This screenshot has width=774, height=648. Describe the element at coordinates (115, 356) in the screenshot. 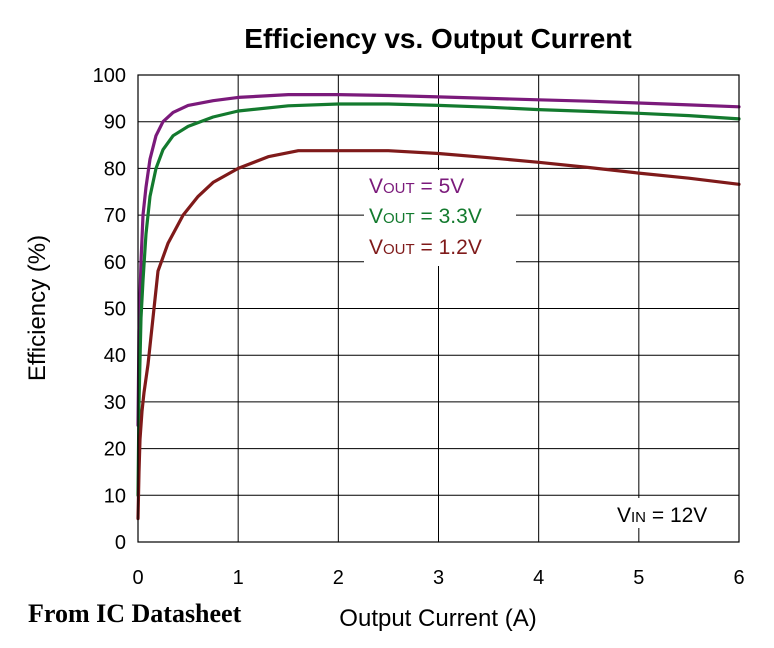

I see `y-tick-label: 40` at that location.